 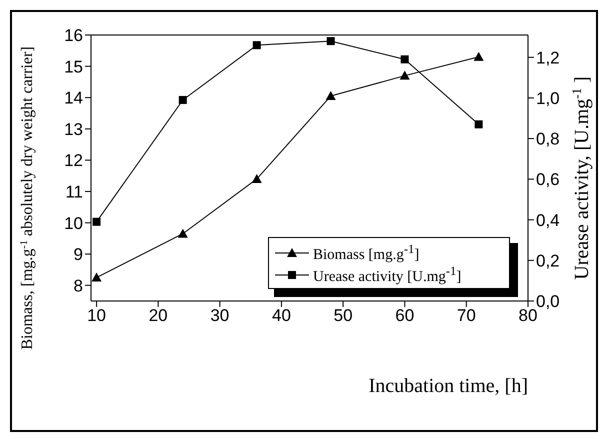 What do you see at coordinates (548, 98) in the screenshot?
I see `y2-tick-label: 1,0` at bounding box center [548, 98].